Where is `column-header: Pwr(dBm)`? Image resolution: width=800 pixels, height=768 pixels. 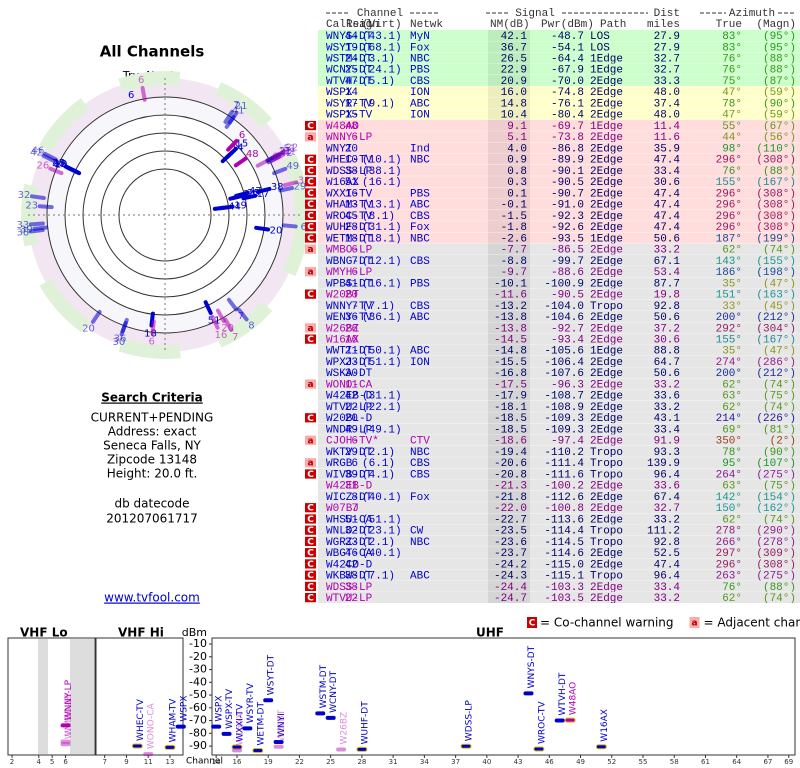
column-header: Pwr(dBm) is located at coordinates (567, 25).